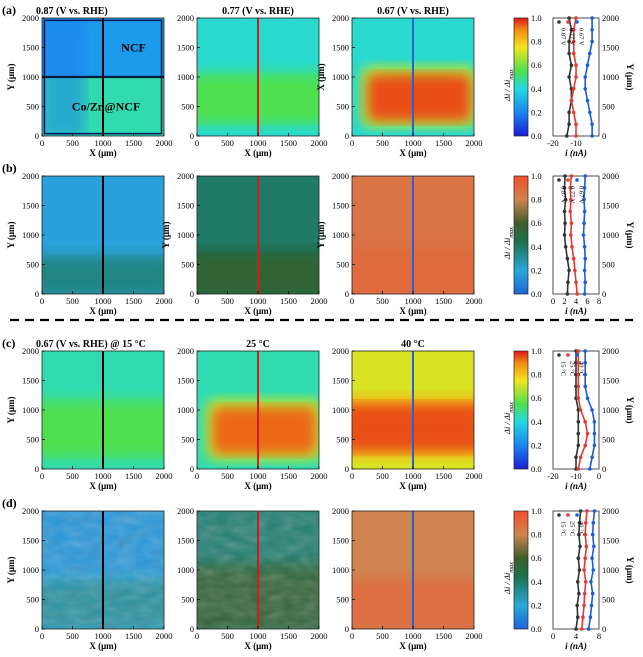 The height and width of the screenshot is (657, 643). Describe the element at coordinates (536, 270) in the screenshot. I see `colorbar-tick-label: 0.2` at that location.